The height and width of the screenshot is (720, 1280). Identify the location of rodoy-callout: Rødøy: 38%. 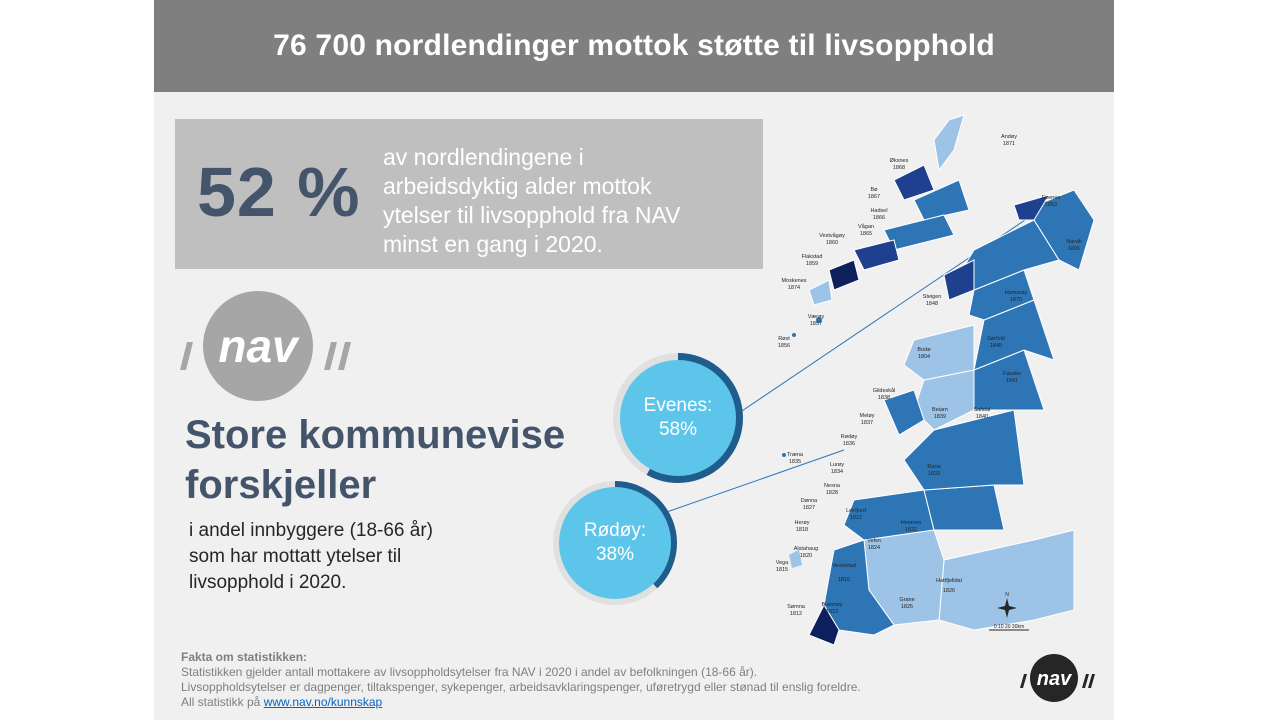
(615, 543).